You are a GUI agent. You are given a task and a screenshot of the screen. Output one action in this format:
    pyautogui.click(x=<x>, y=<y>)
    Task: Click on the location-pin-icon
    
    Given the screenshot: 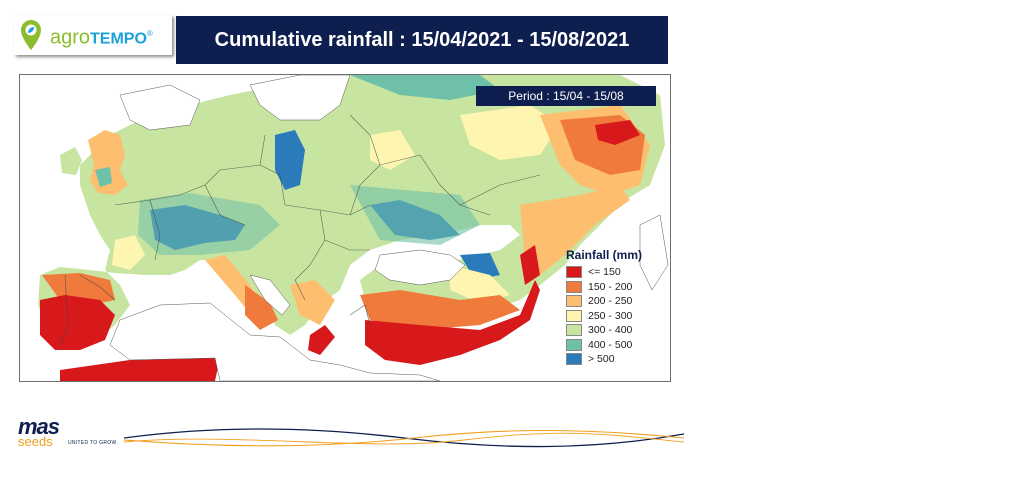 What is the action you would take?
    pyautogui.click(x=31, y=35)
    